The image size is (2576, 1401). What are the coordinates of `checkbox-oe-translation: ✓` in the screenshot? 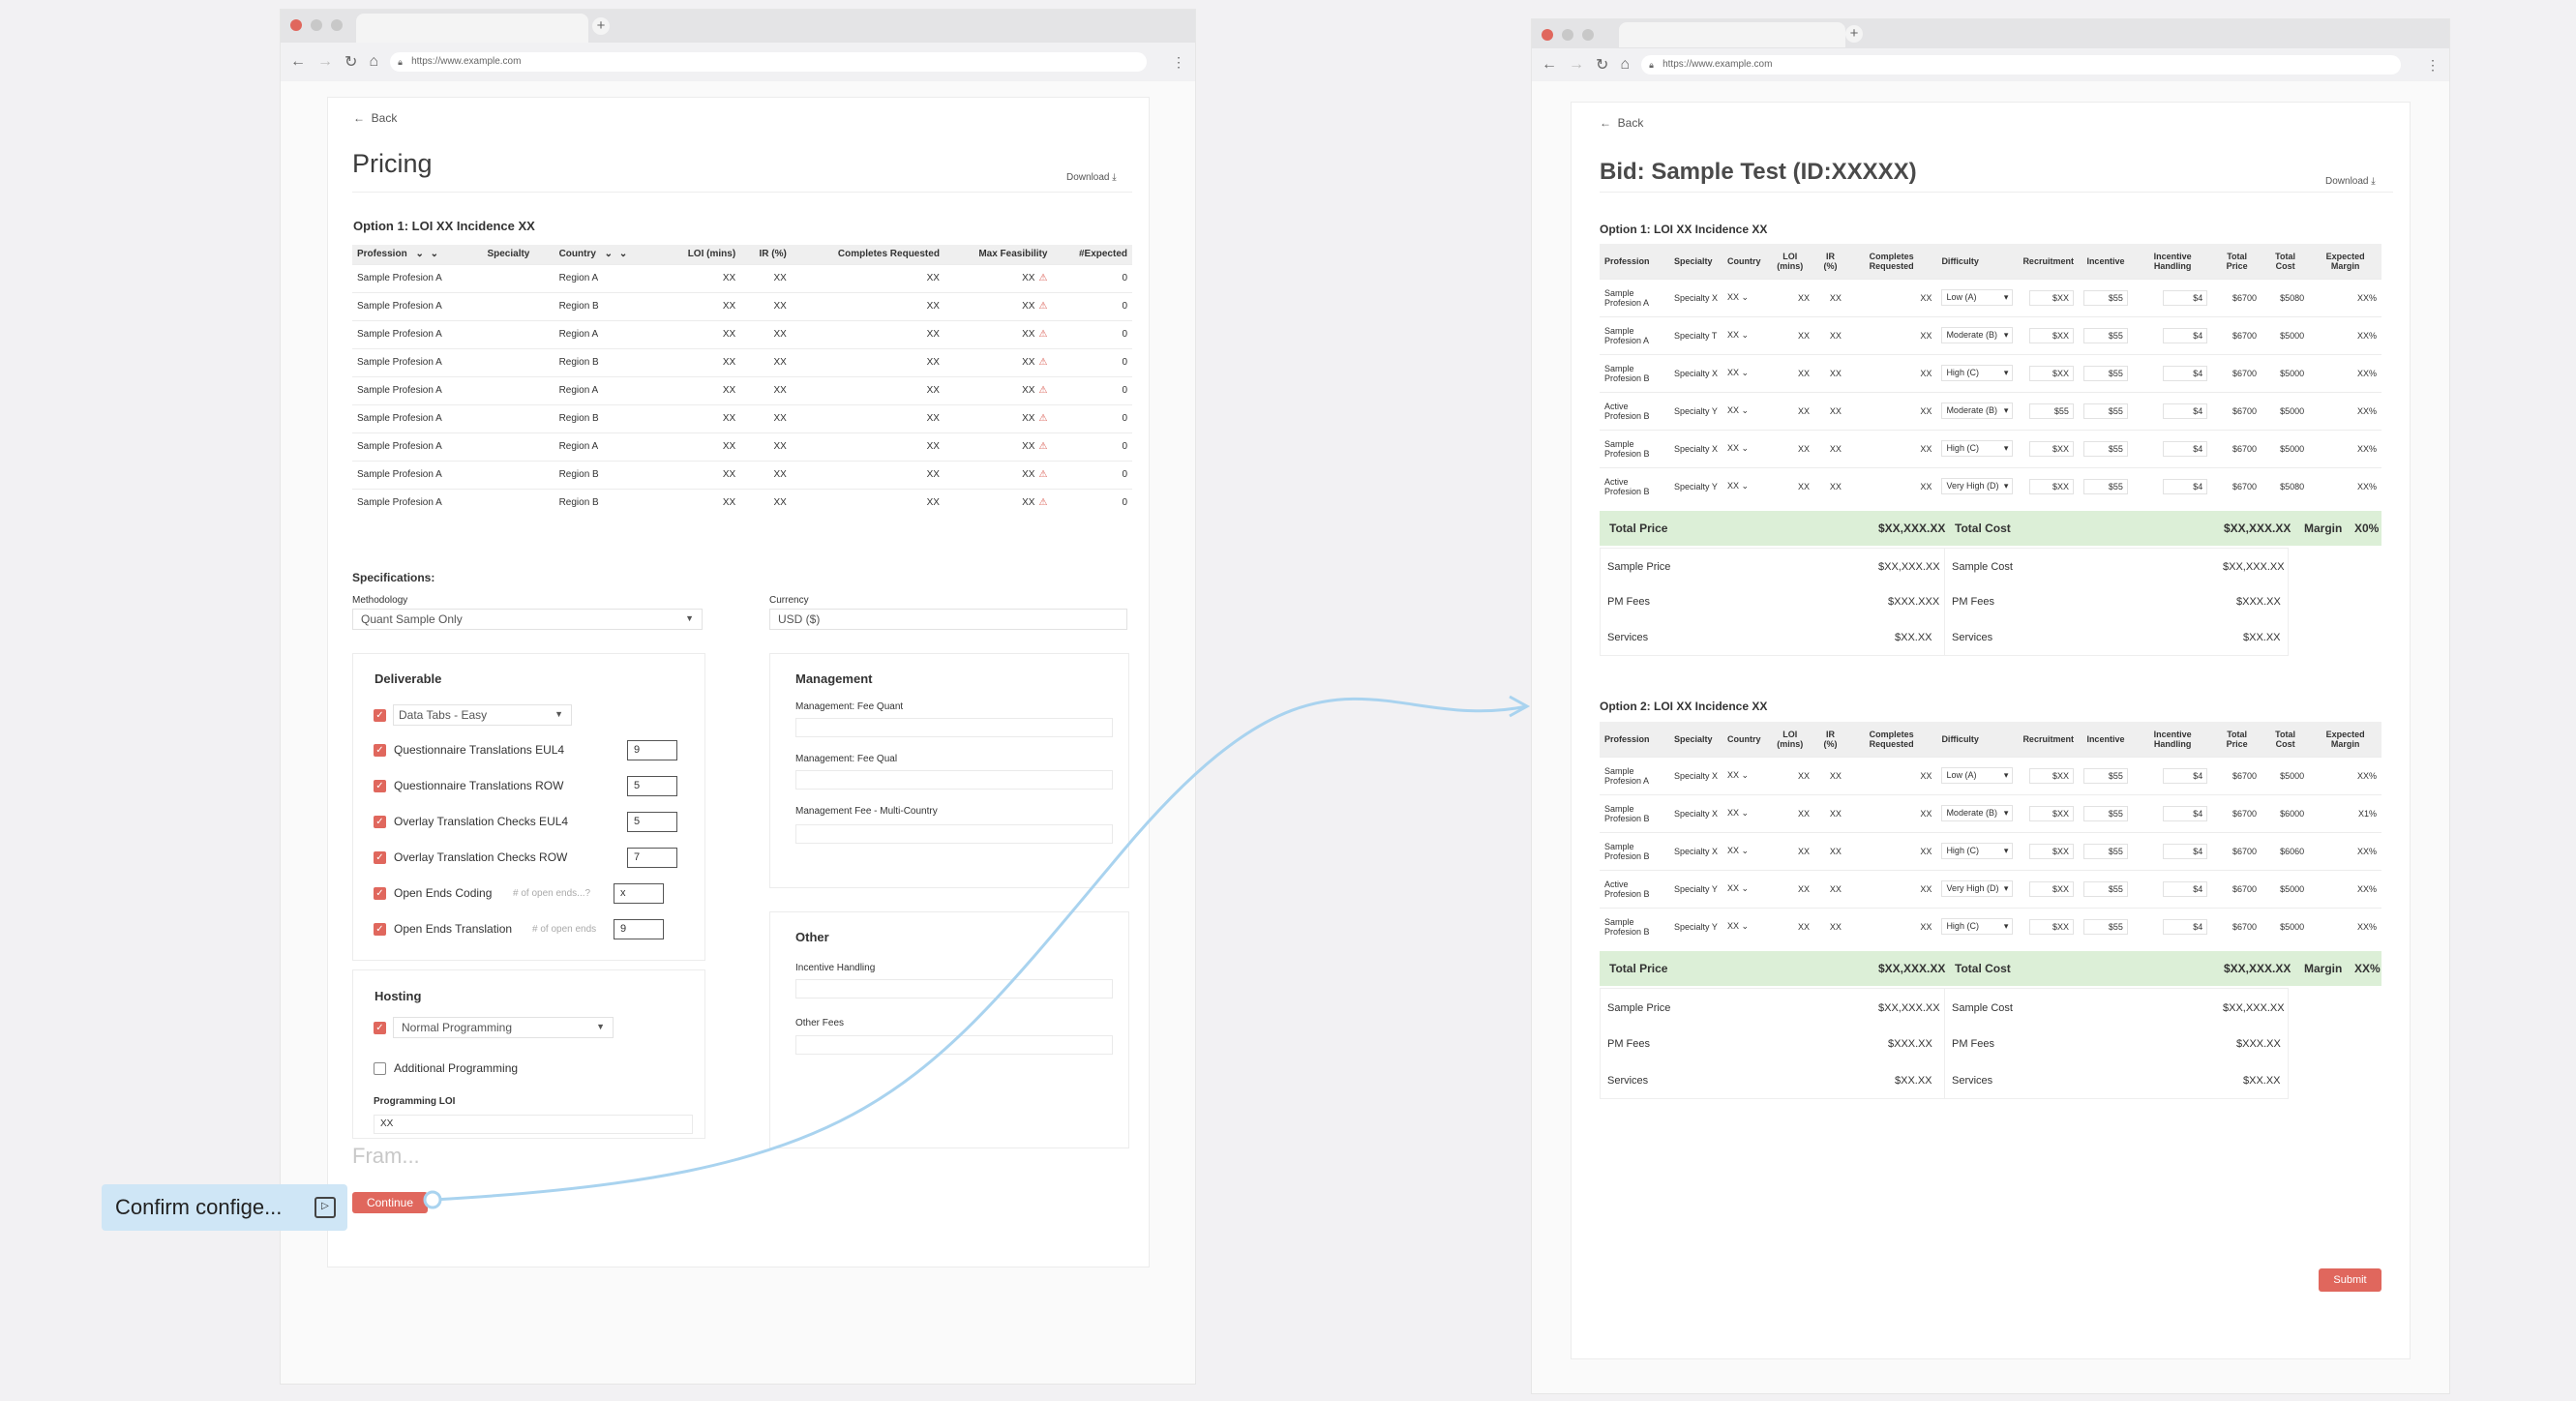 It's located at (380, 930).